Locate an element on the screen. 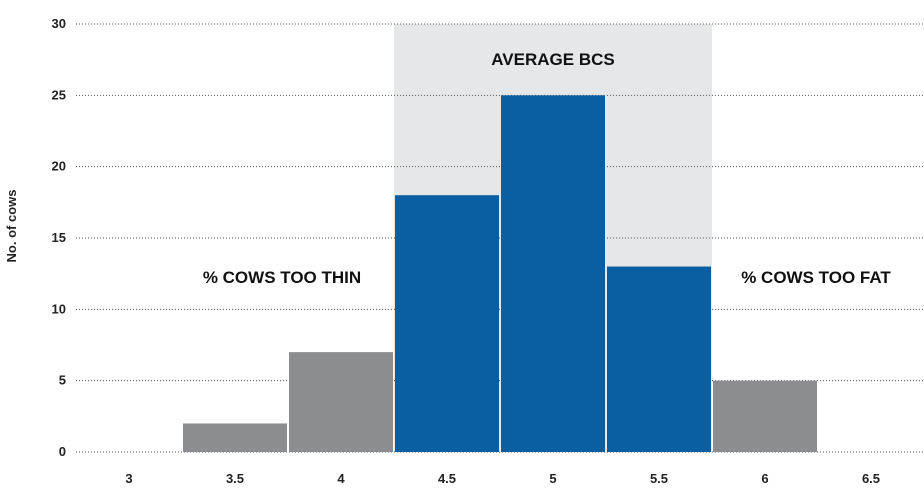 The height and width of the screenshot is (488, 924). y-tick-label: 25 is located at coordinates (59, 94).